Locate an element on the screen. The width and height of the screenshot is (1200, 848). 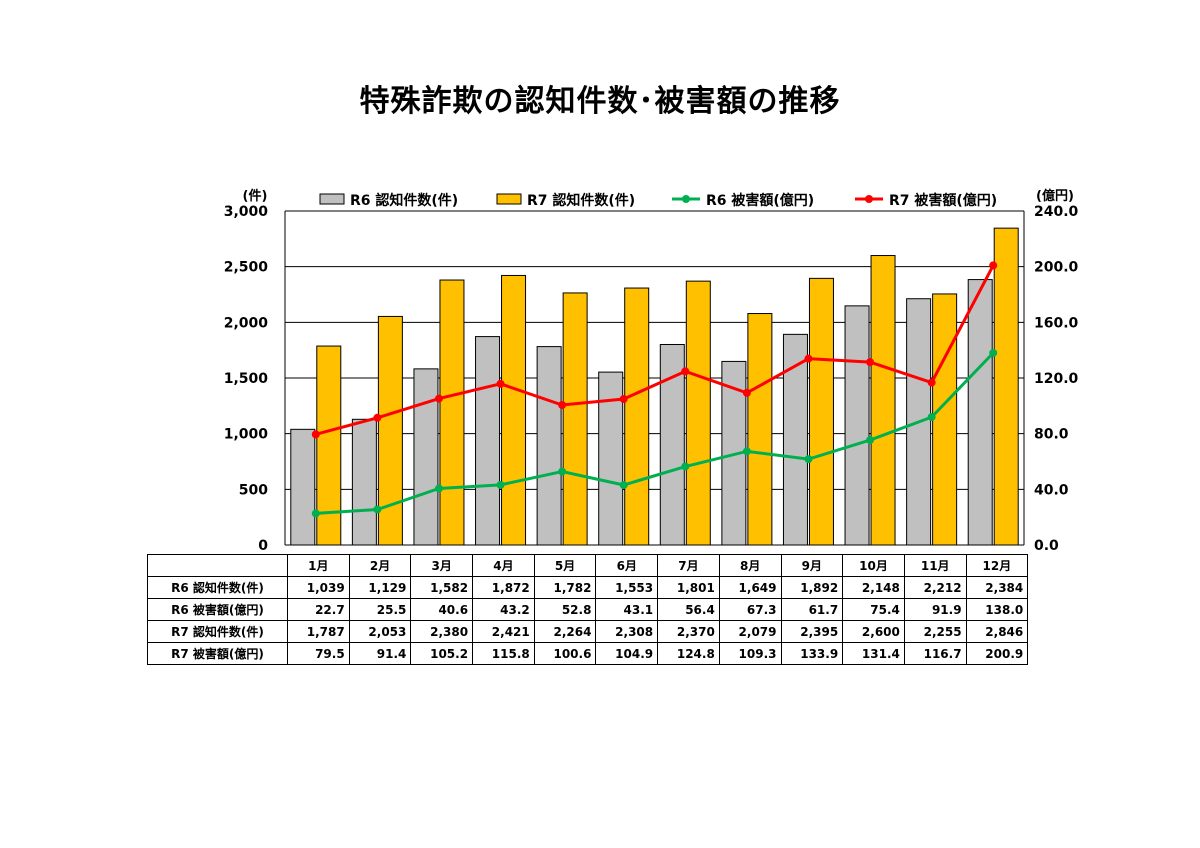
series-line-r7 is located at coordinates (655, 350).